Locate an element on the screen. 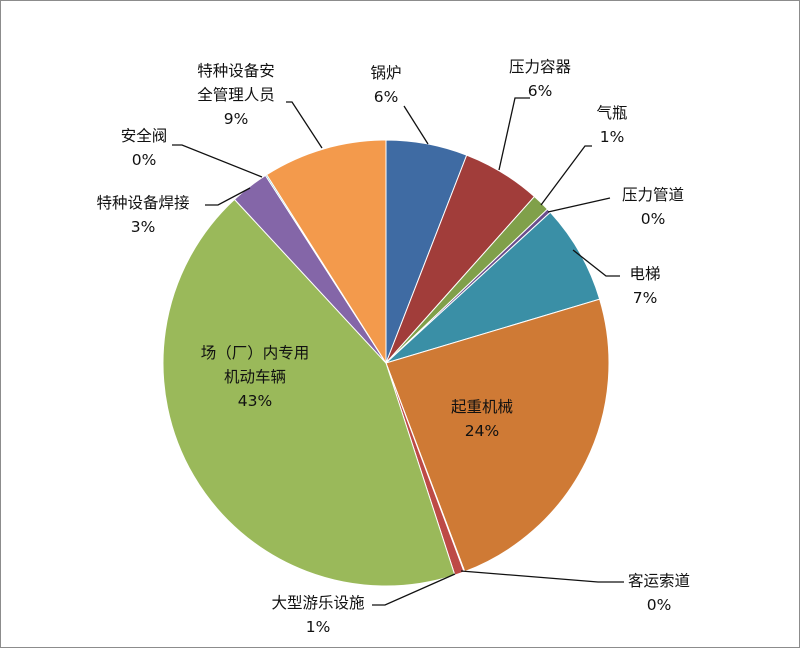 This screenshot has height=648, width=800. slice-lifting-machinery is located at coordinates (497, 435).